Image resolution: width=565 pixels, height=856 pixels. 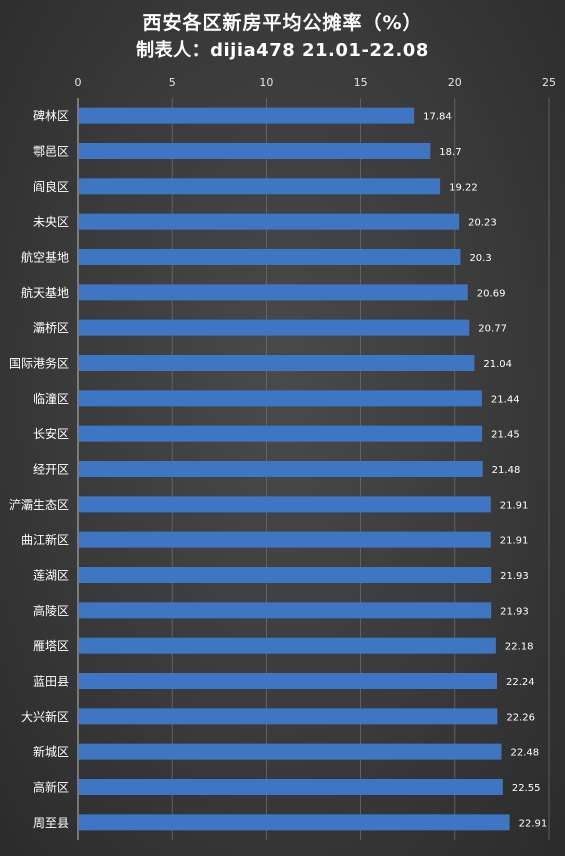 I want to click on data-label: 22.48, so click(x=525, y=753).